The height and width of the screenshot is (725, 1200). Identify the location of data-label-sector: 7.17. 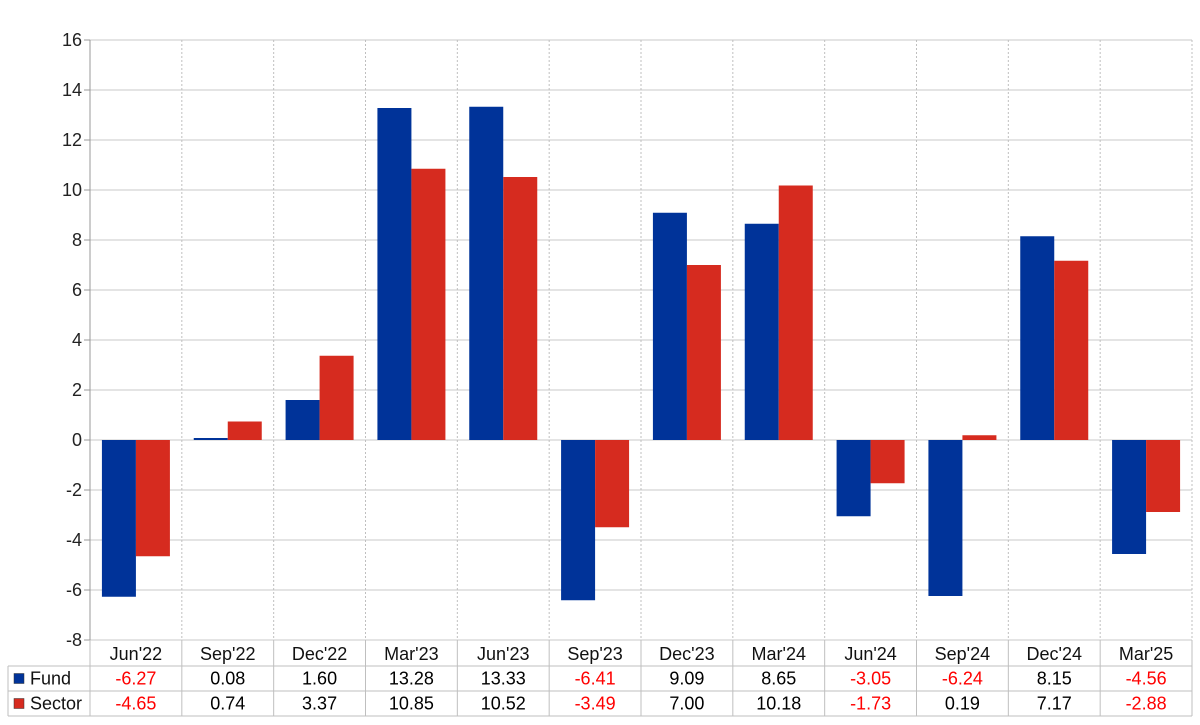
(1054, 704).